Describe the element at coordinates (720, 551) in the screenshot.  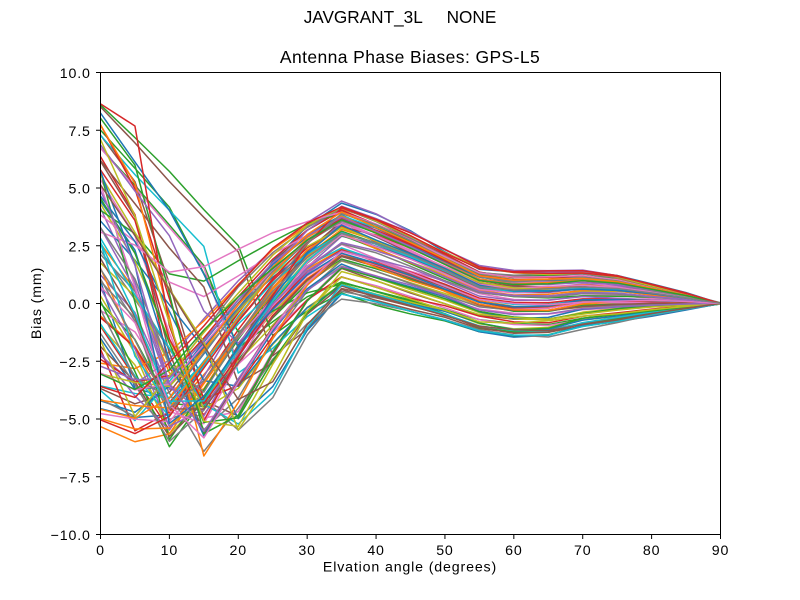
I see `svg-text: 90` at that location.